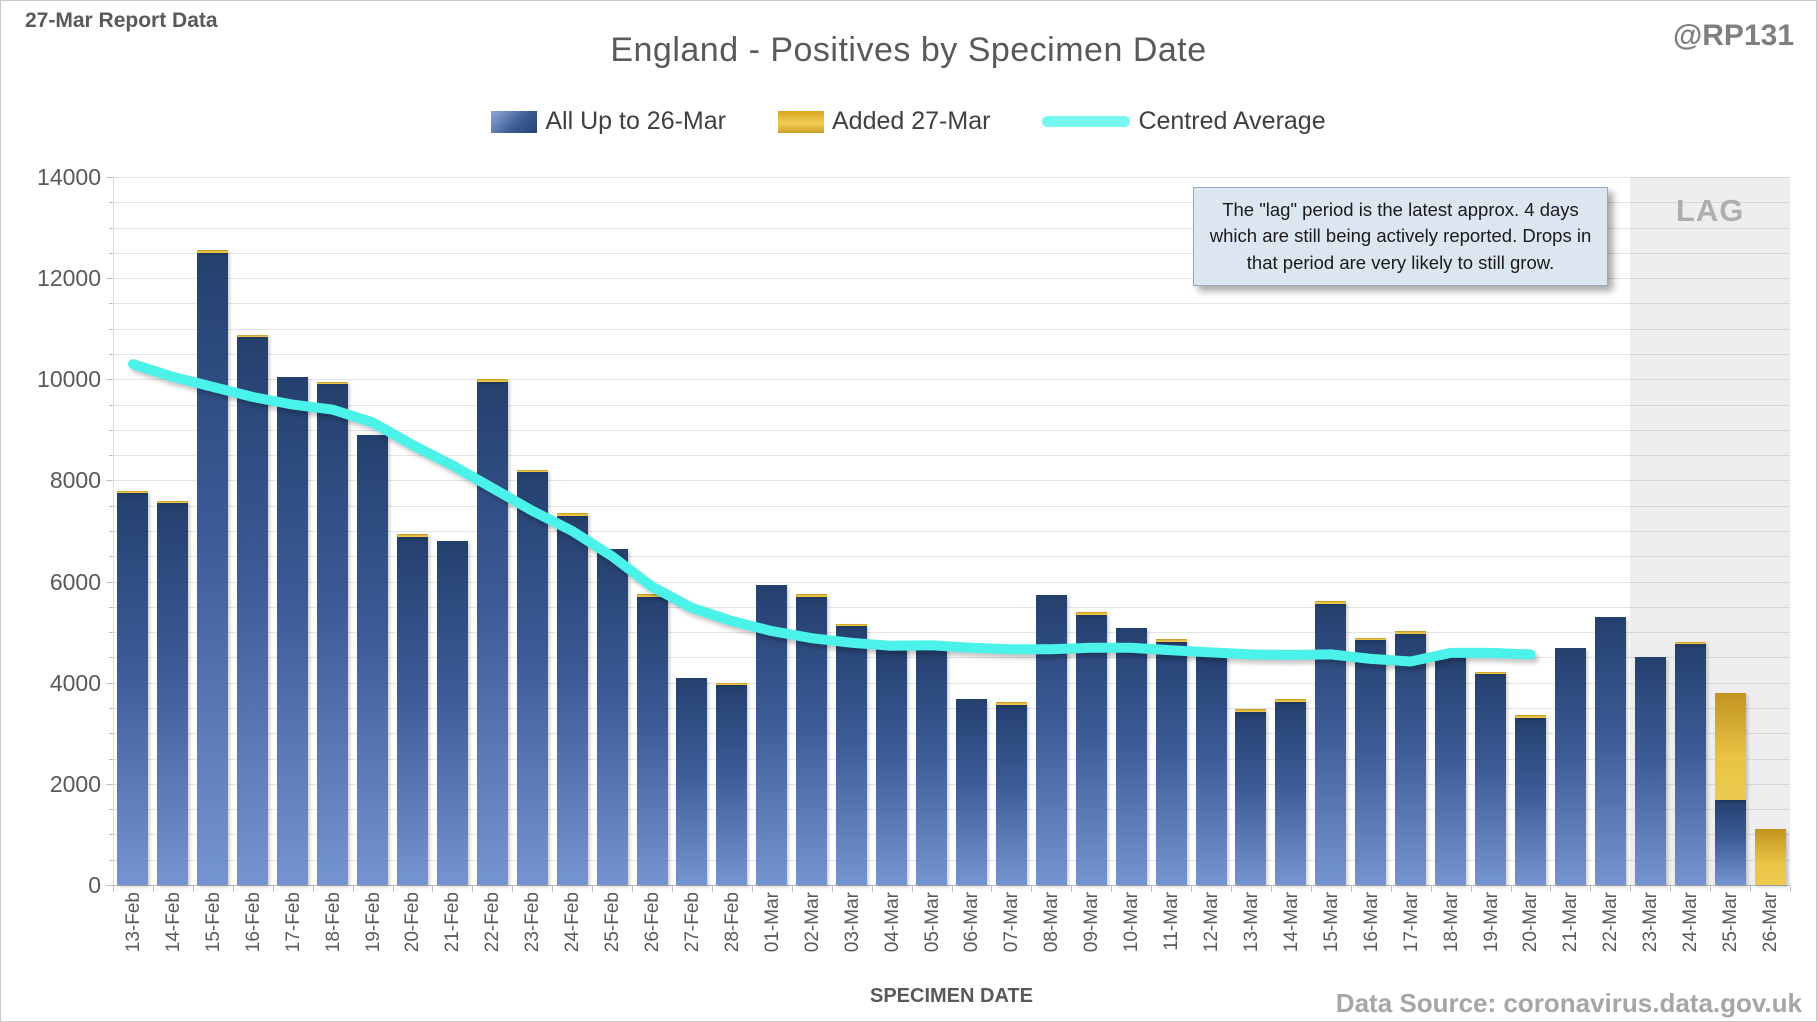 This screenshot has width=1817, height=1022. What do you see at coordinates (812, 740) in the screenshot?
I see `bar-02-Mar` at bounding box center [812, 740].